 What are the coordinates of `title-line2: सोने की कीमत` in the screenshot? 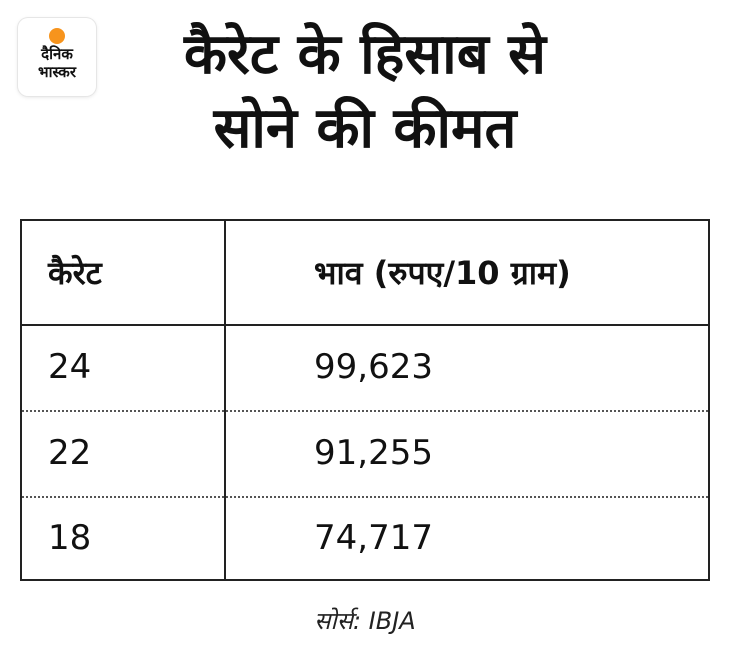 It's located at (365, 128).